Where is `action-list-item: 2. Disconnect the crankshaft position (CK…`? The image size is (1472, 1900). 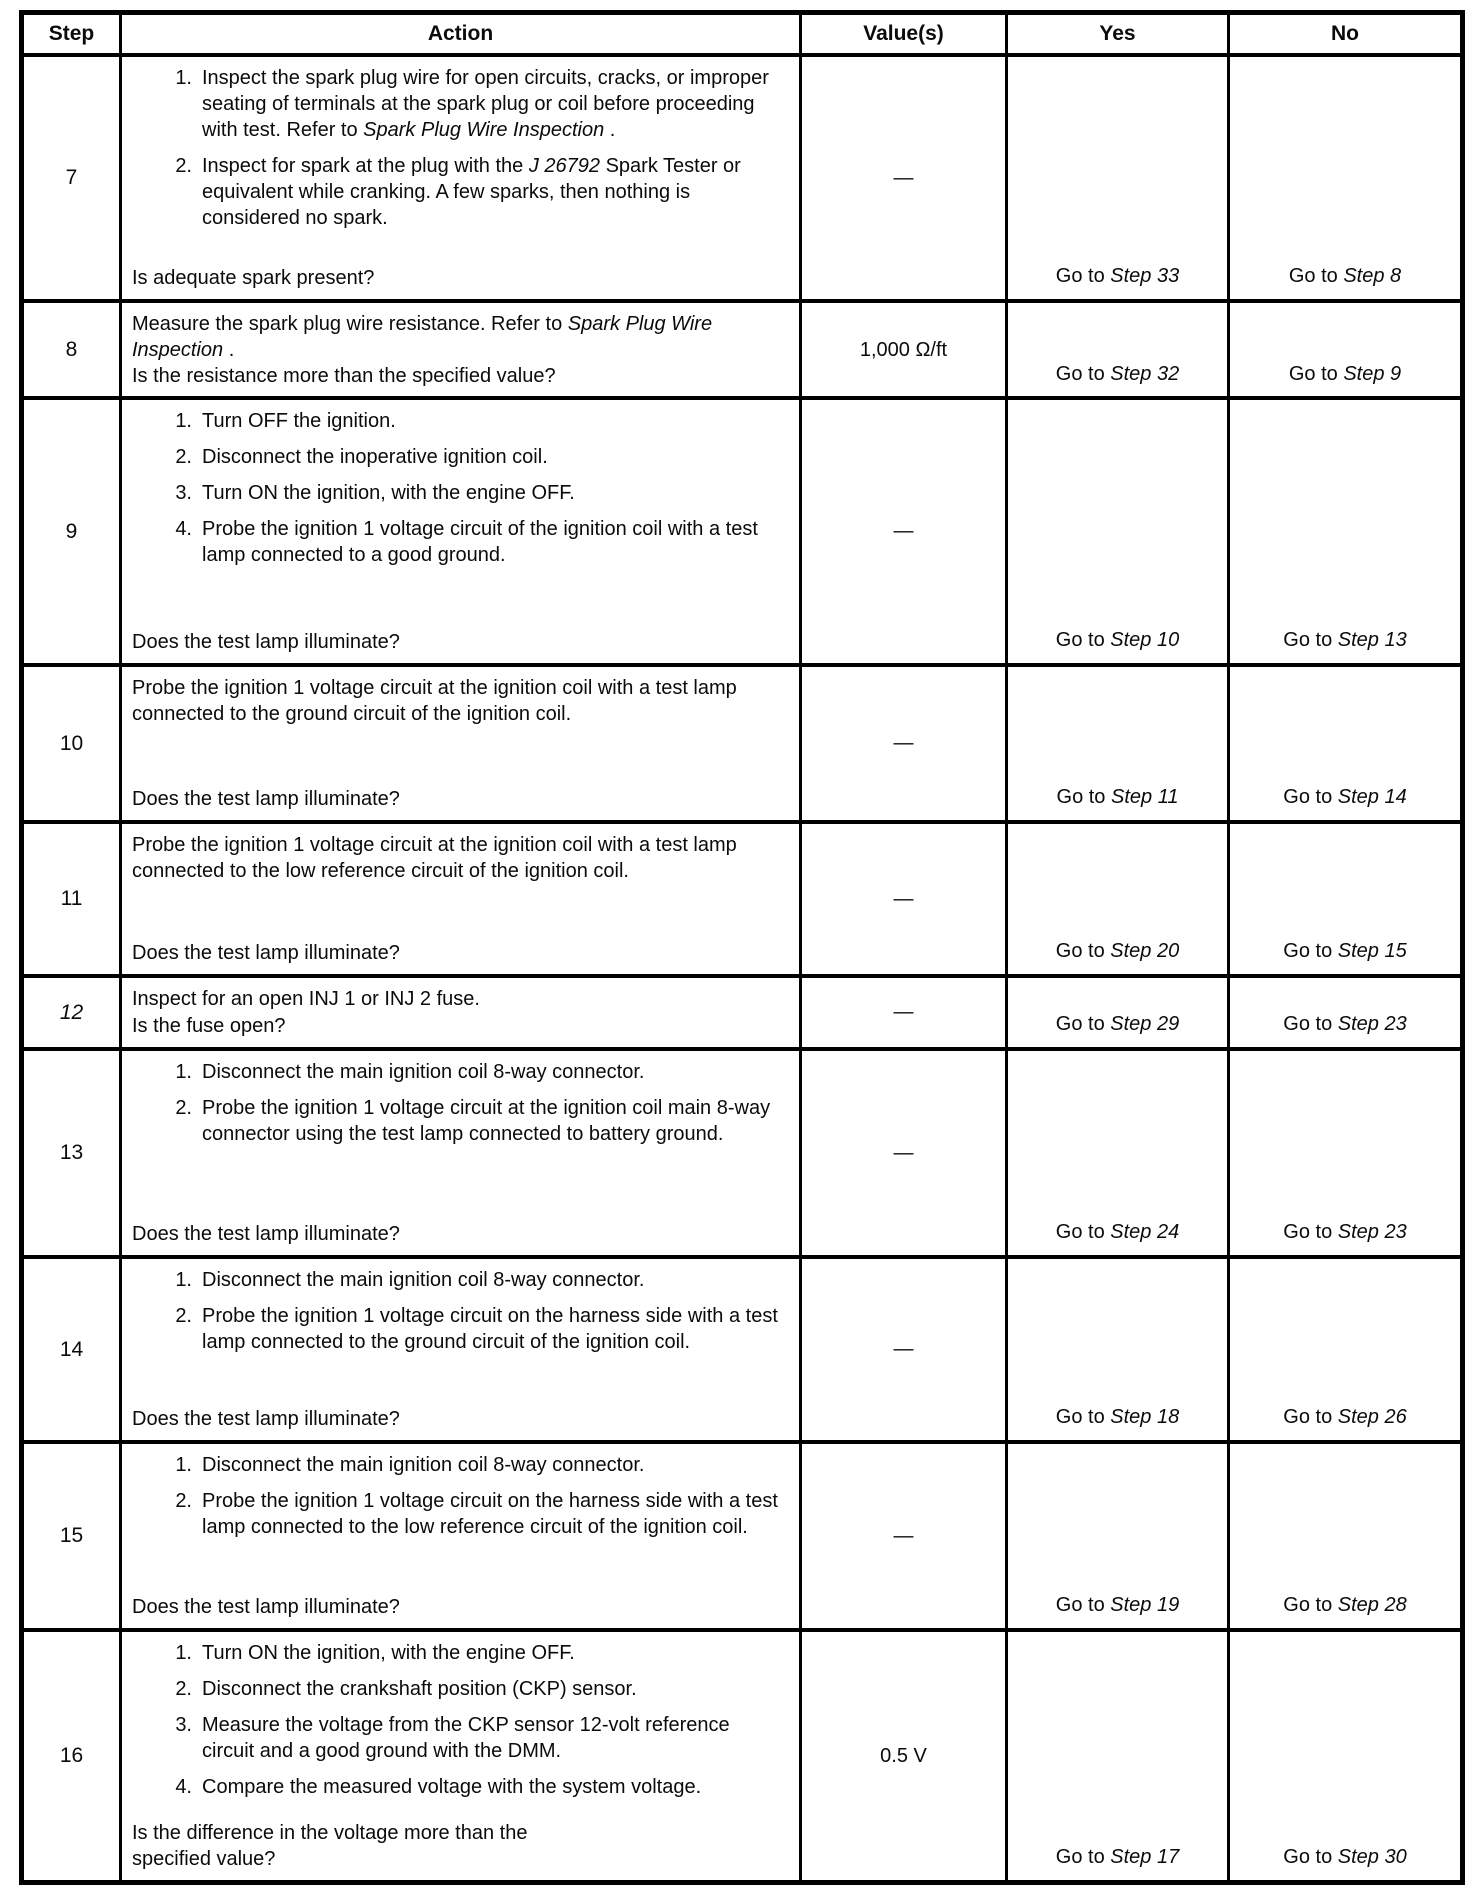
action-list-item: 2. Disconnect the crankshaft position (CK… is located at coordinates (457, 1689).